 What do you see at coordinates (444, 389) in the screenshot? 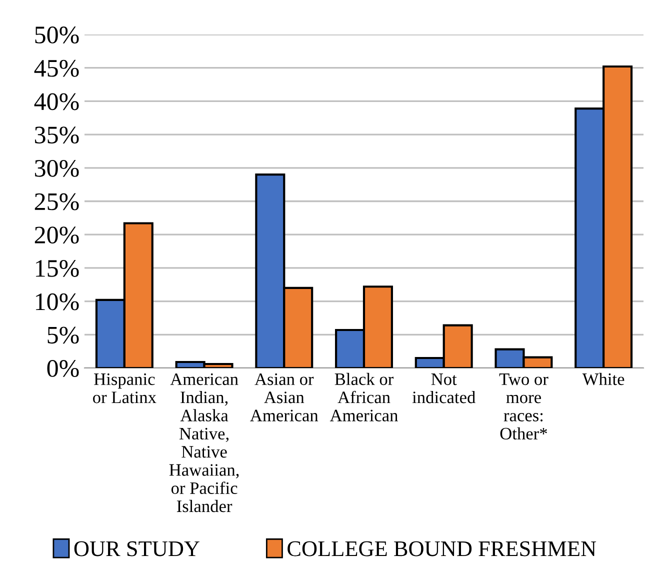
I see `x-tick-label: Not indicated` at bounding box center [444, 389].